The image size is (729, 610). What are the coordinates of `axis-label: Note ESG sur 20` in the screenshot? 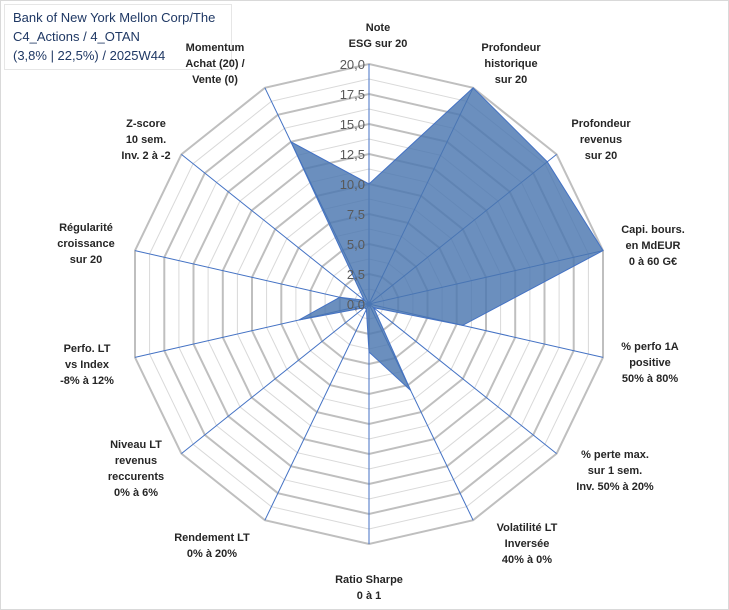 It's located at (378, 36).